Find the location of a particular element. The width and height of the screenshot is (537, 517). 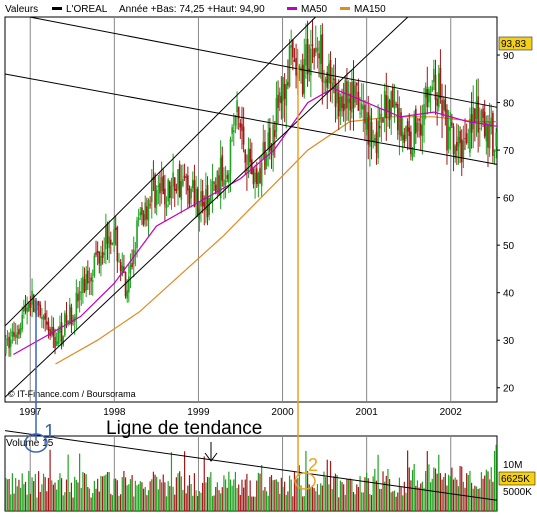

volume-last-tag: 6625K is located at coordinates (515, 479).